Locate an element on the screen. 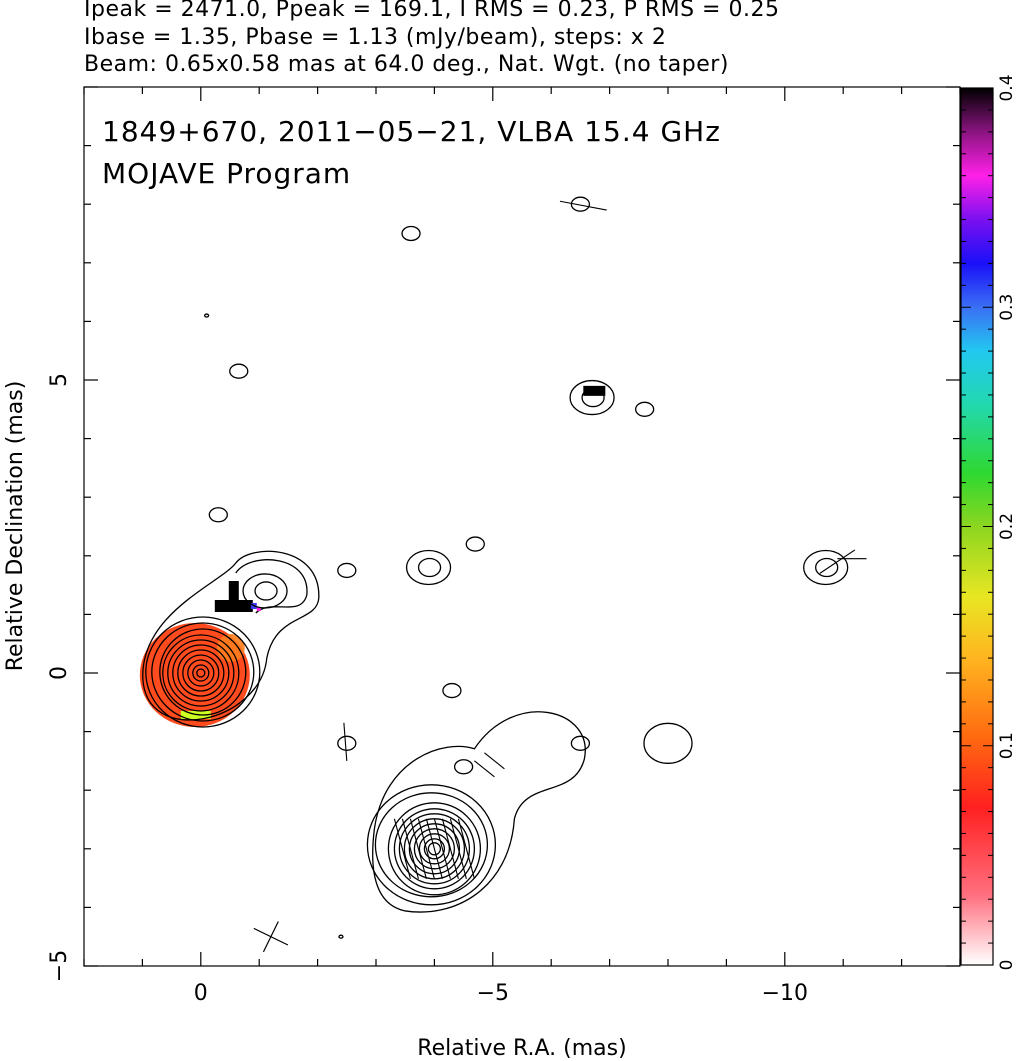 This screenshot has width=1022, height=1061. y-tick-label: 0 is located at coordinates (59, 673).